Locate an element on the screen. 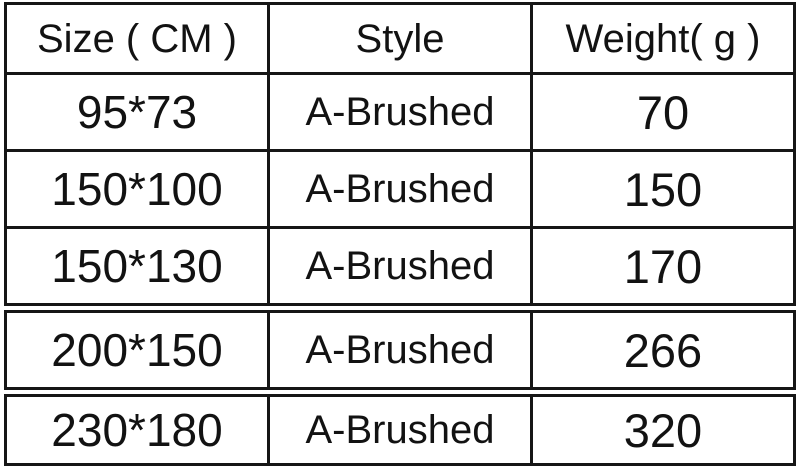  cell-weight: 150 is located at coordinates (663, 189).